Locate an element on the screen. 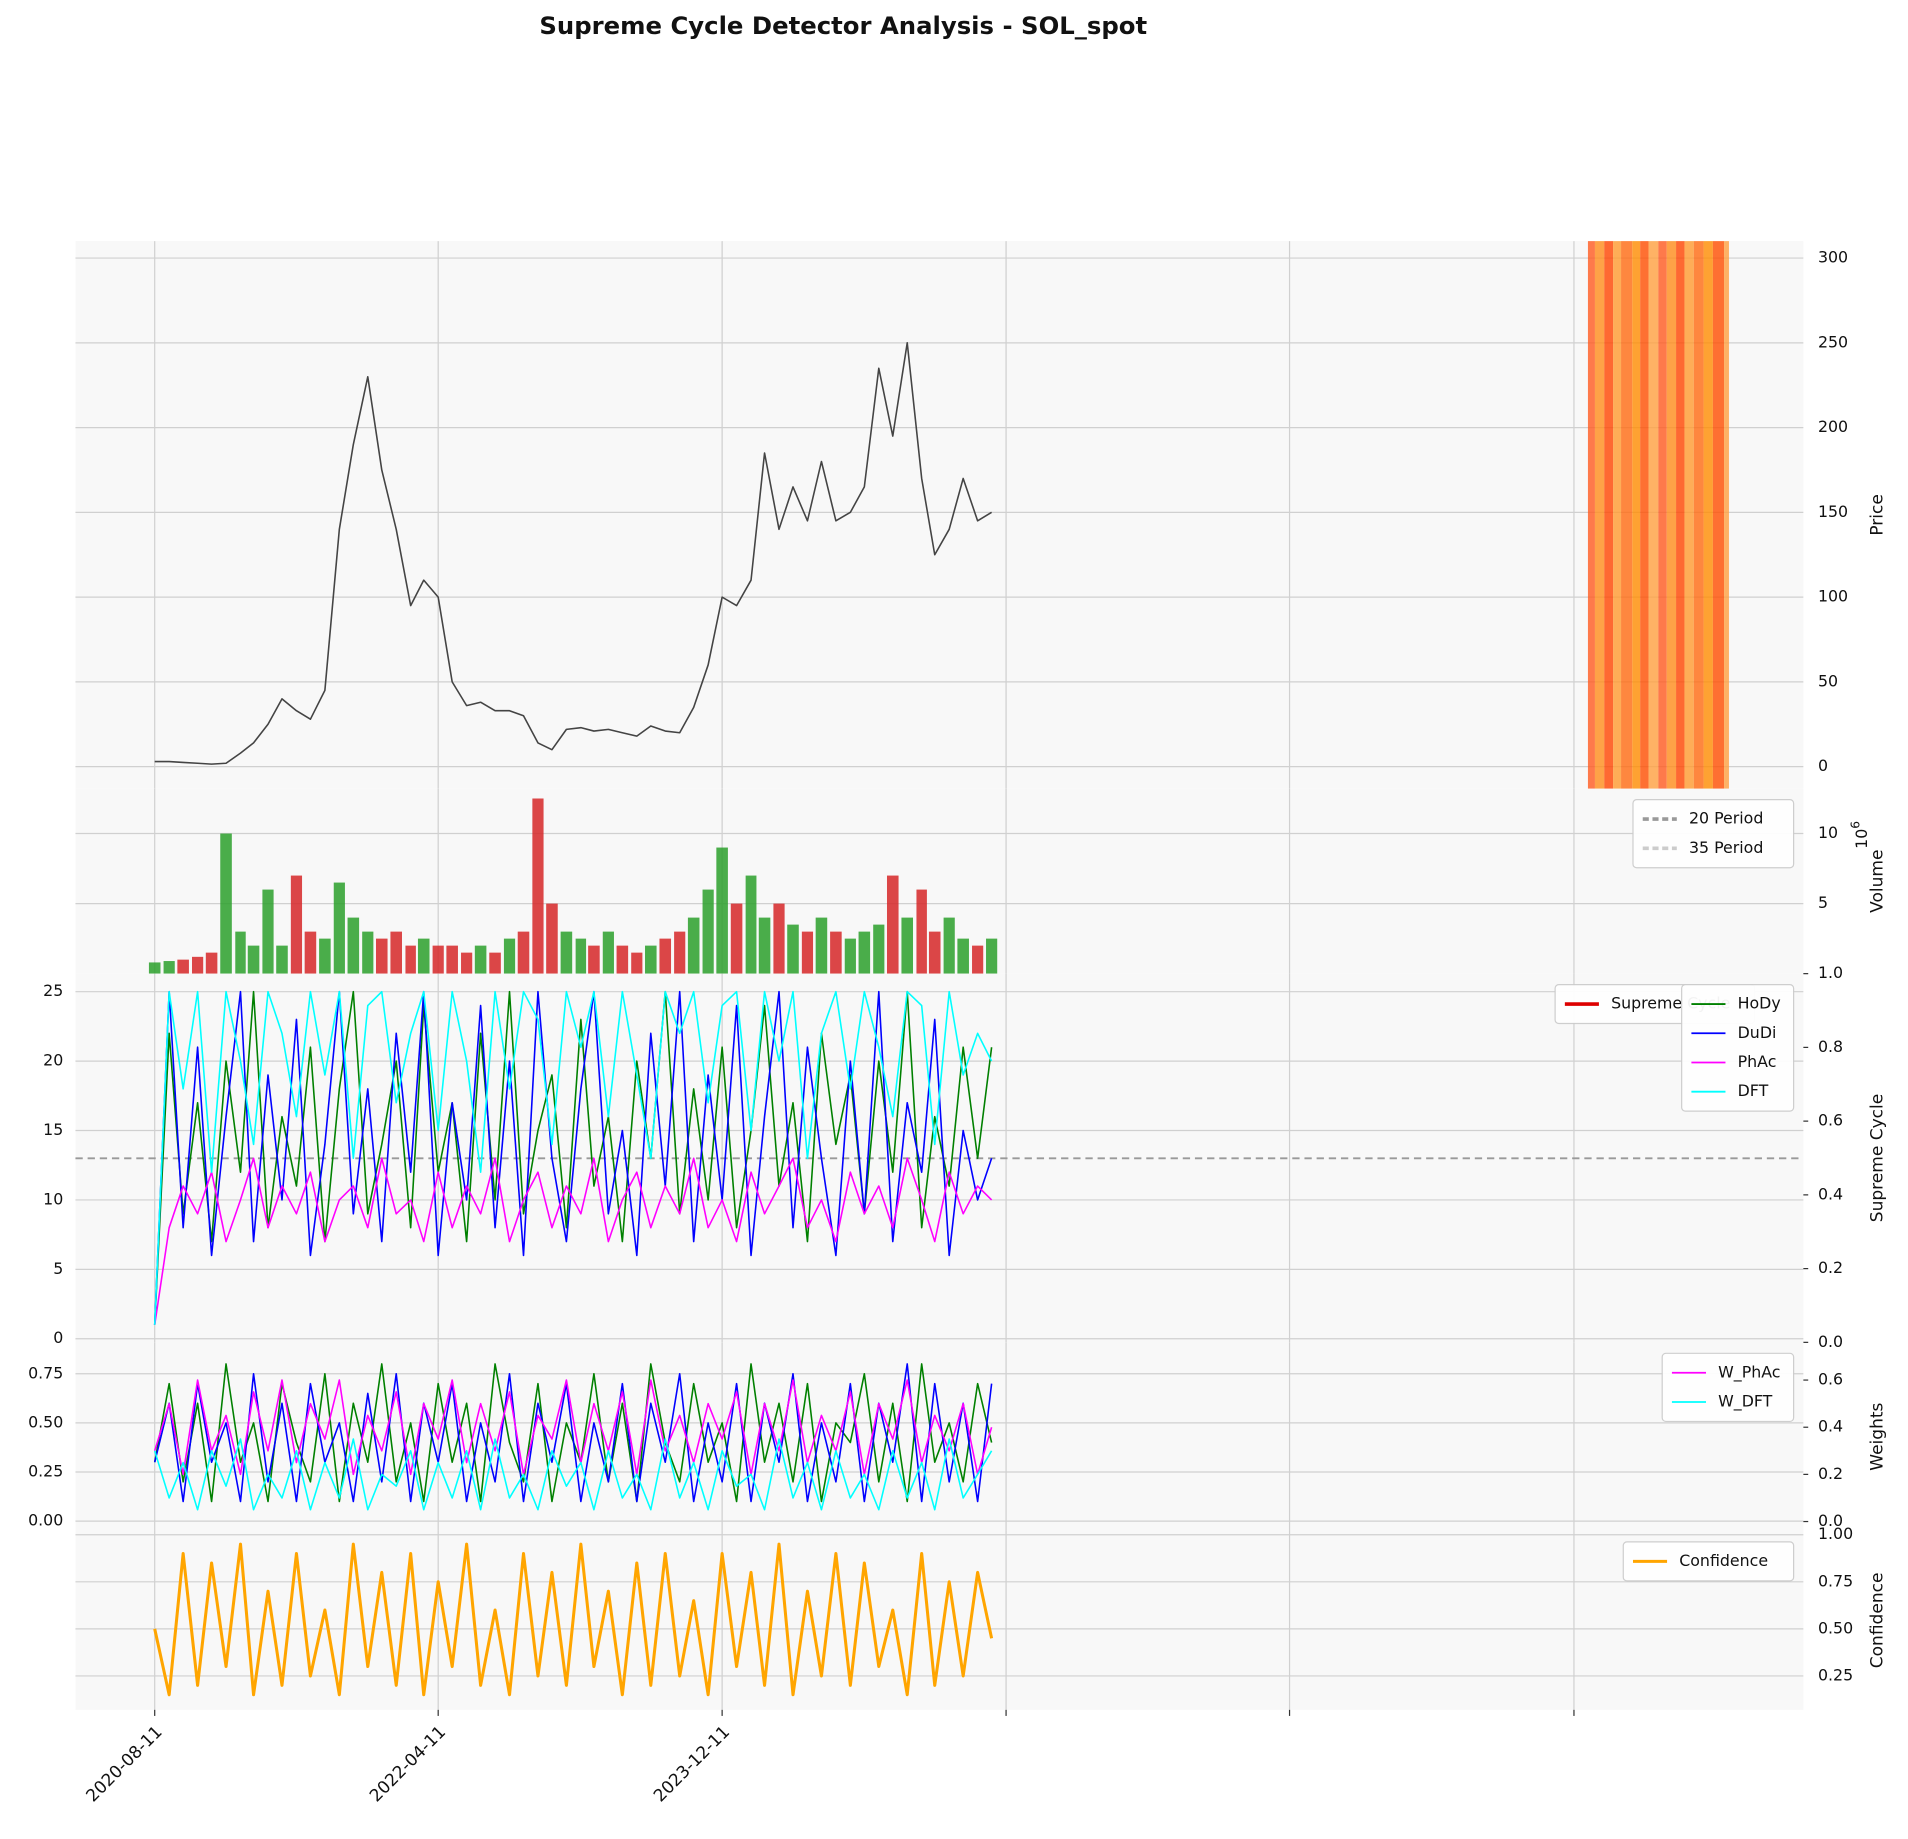  y-tick-label: 0.75 is located at coordinates (1835, 1580).